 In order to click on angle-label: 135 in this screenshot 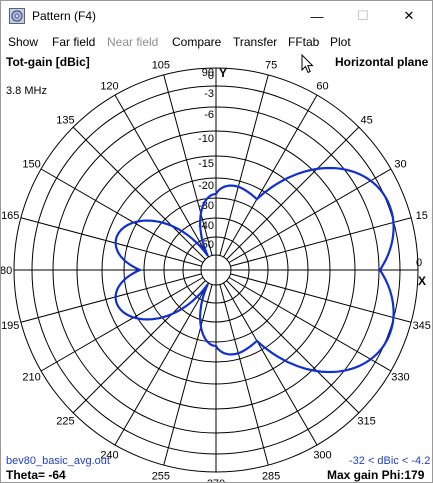, I will do `click(65, 120)`.